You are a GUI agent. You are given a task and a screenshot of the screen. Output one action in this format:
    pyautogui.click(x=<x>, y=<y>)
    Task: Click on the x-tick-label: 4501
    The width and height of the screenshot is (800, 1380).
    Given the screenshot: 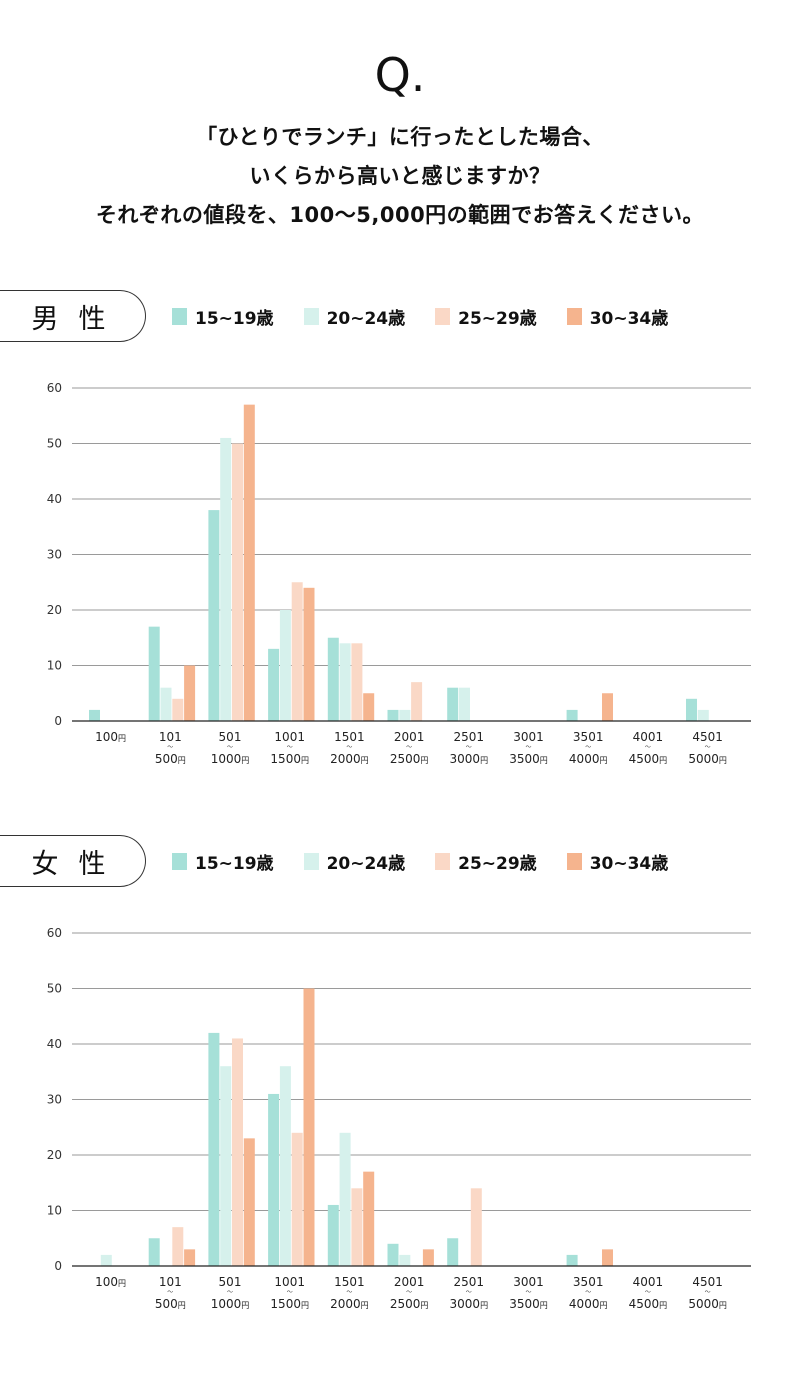 What is the action you would take?
    pyautogui.click(x=707, y=737)
    